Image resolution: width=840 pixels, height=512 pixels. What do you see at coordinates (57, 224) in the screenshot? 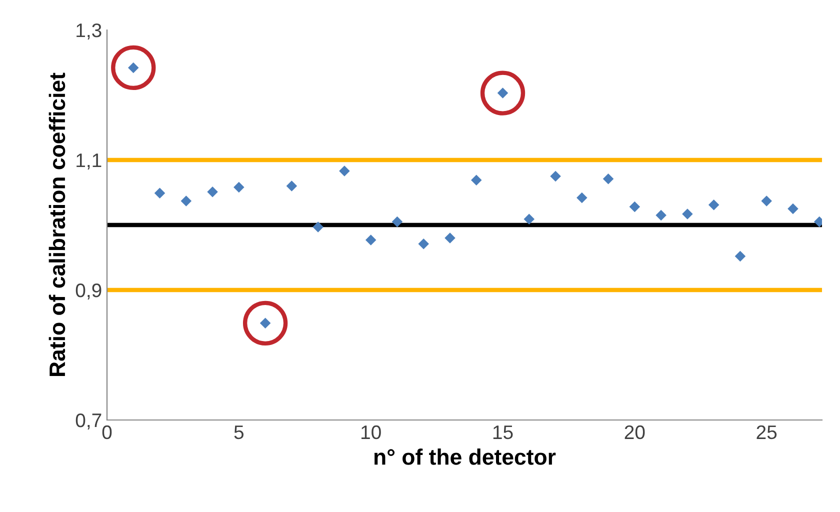
I see `y-axis-title: Ratio of calibration coefficiet` at bounding box center [57, 224].